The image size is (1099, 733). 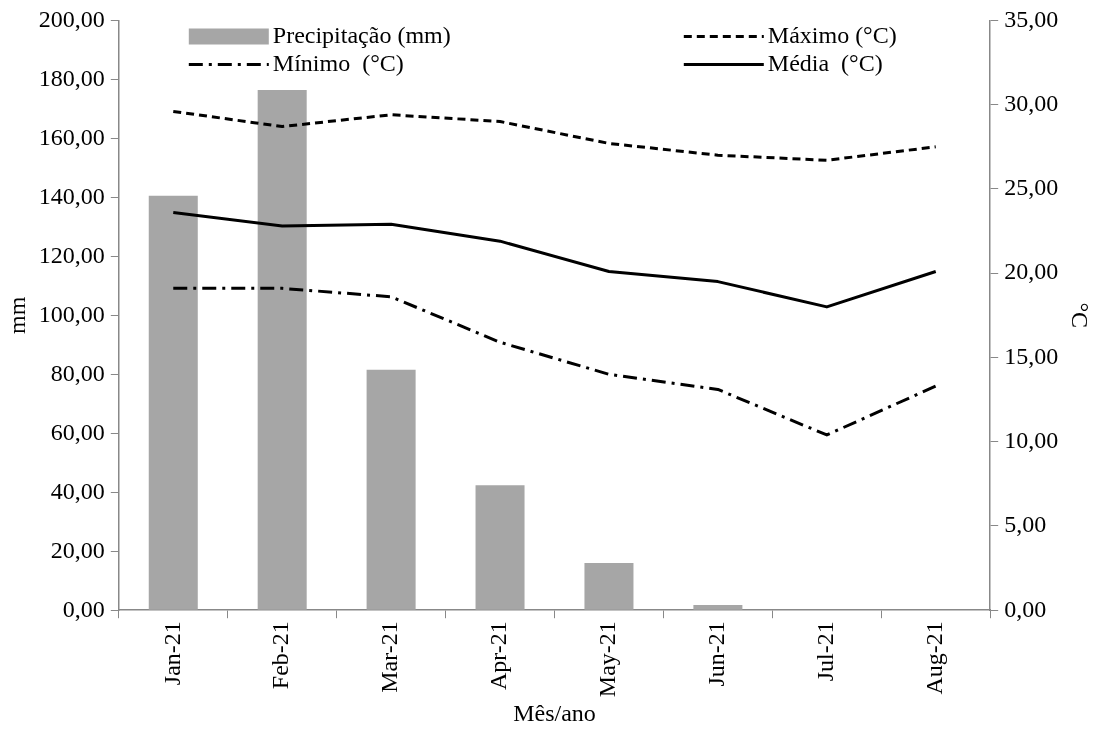 I want to click on y2-tick-label: 30,00, so click(x=1031, y=102).